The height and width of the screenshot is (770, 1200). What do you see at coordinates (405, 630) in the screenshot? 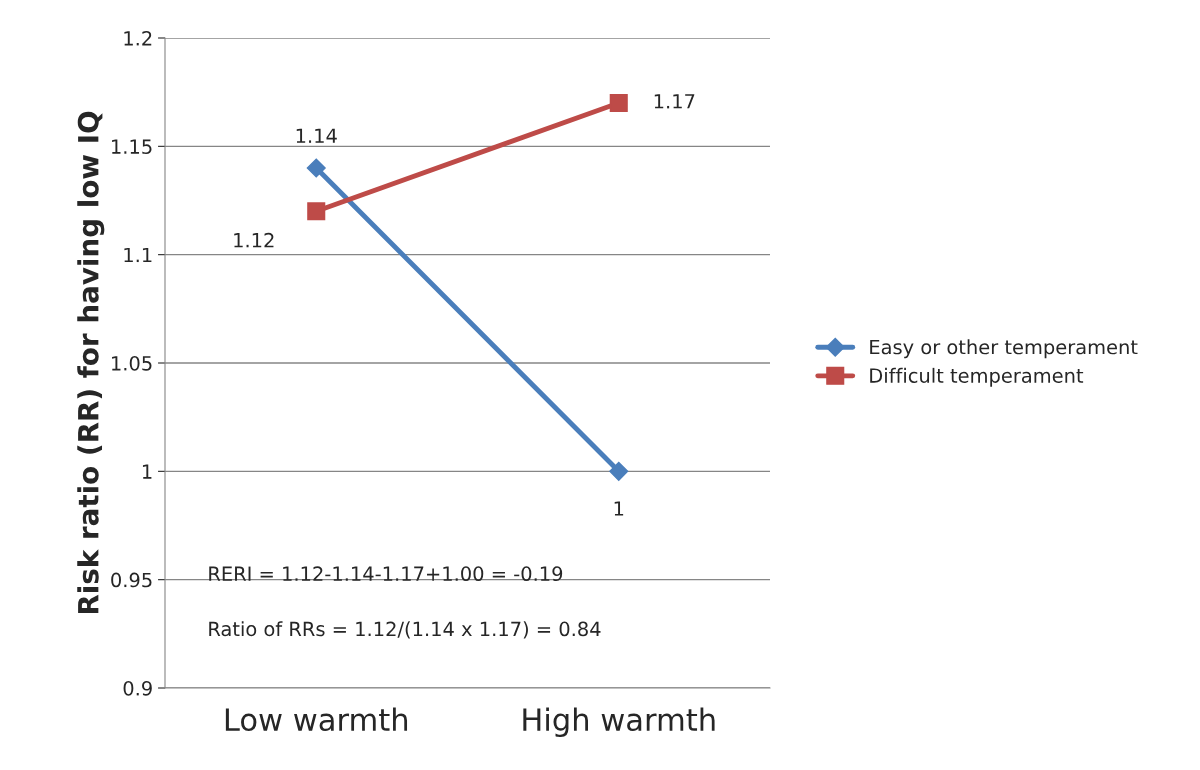
I see `annotation: Ratio of RRs = 1.12/(1.14 x 1.17) = 0.84` at bounding box center [405, 630].